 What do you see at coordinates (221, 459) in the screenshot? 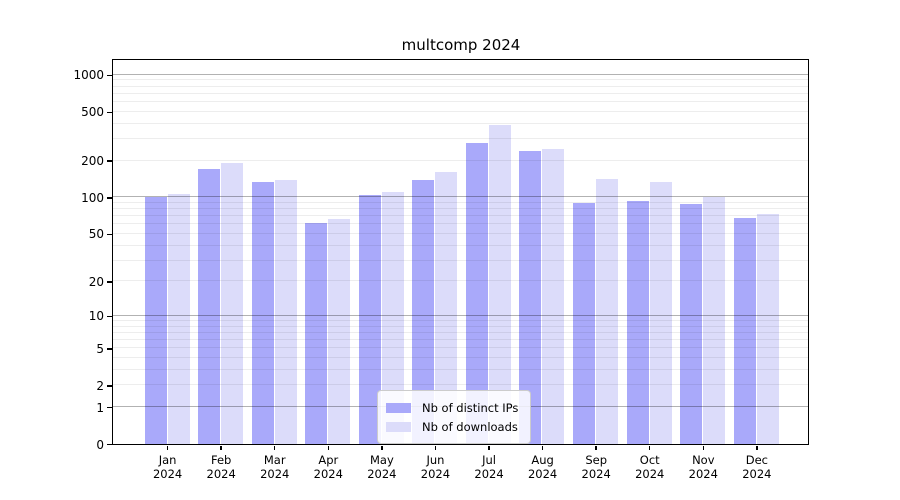
I see `x-month-text: Feb` at bounding box center [221, 459].